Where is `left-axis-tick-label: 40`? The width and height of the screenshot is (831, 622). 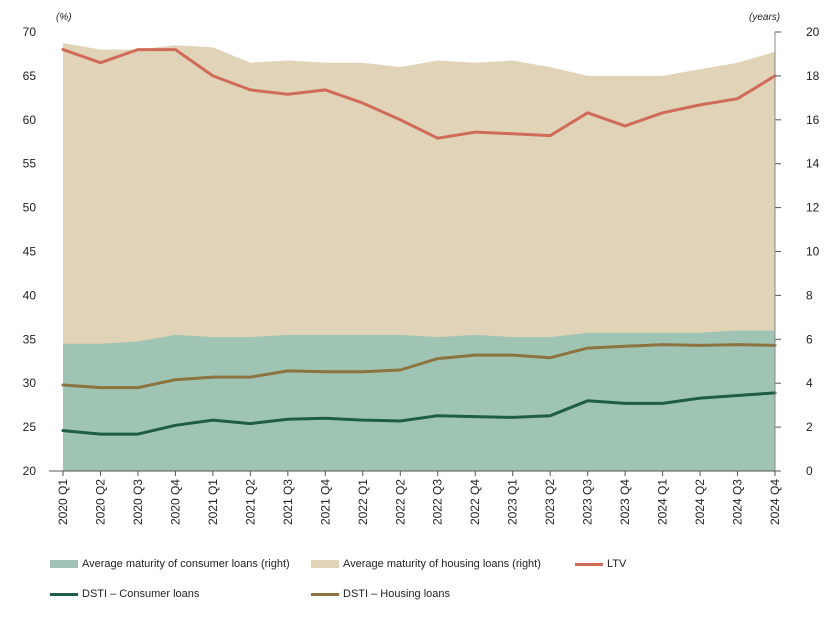 left-axis-tick-label: 40 is located at coordinates (30, 295).